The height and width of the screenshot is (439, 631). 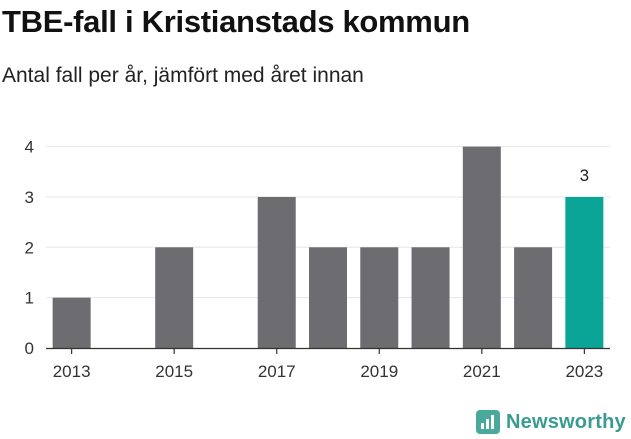 What do you see at coordinates (174, 297) in the screenshot?
I see `bar-2015` at bounding box center [174, 297].